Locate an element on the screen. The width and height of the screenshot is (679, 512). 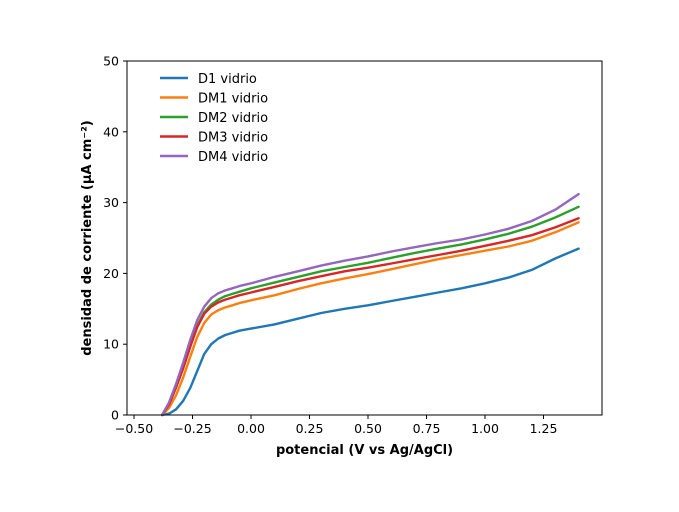
x-axis-label: potencial (V vs Ag/AgCl) is located at coordinates (364, 450).